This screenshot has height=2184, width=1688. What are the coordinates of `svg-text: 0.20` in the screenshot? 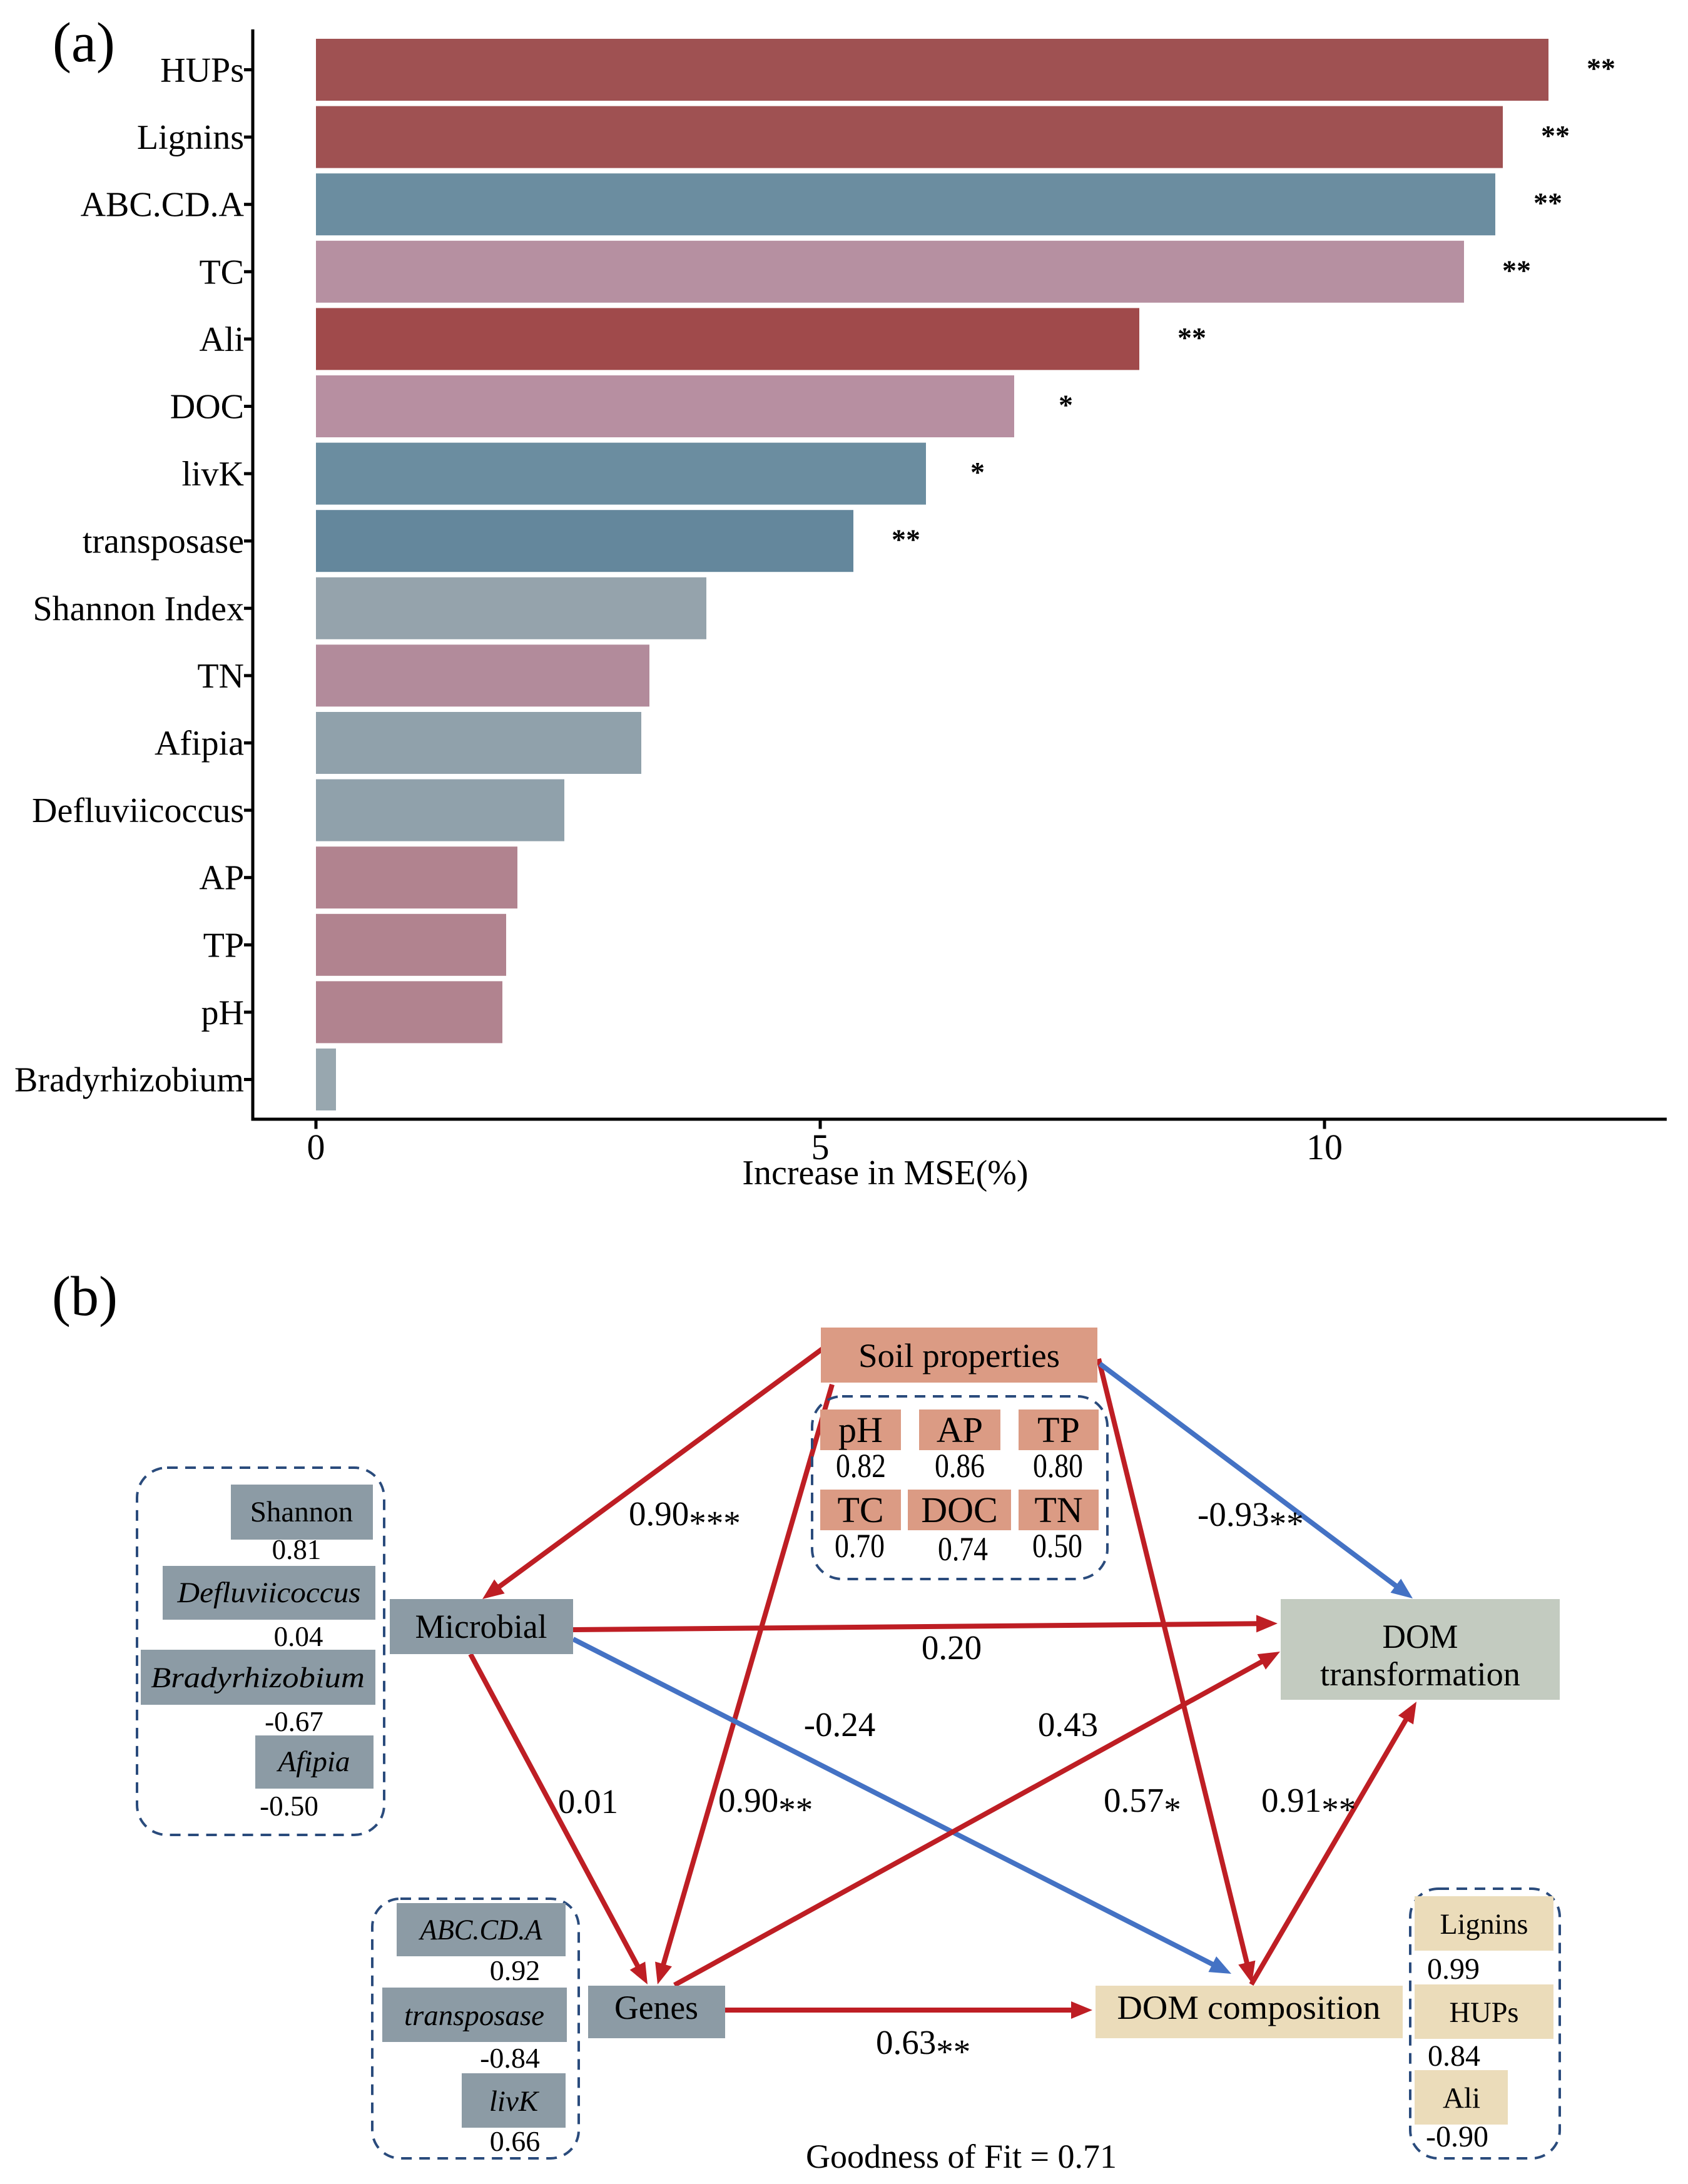 It's located at (952, 1648).